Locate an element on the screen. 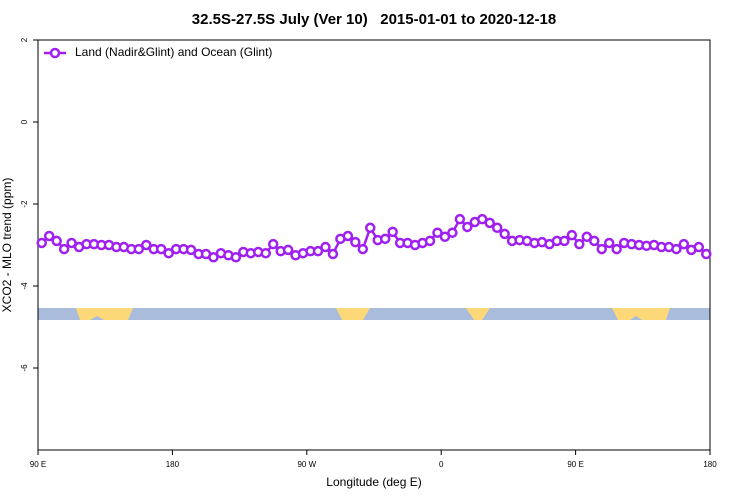 The width and height of the screenshot is (750, 500). y-tick-label: -2 is located at coordinates (24, 204).